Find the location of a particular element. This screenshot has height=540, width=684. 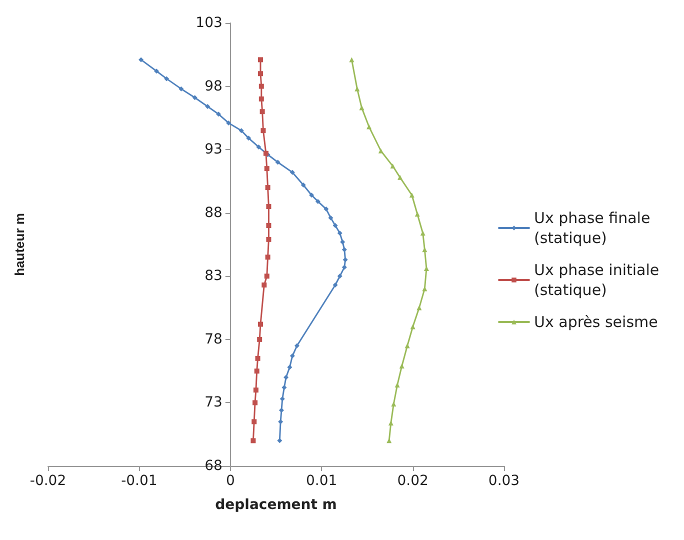

y-tick-label: 83 is located at coordinates (213, 276).